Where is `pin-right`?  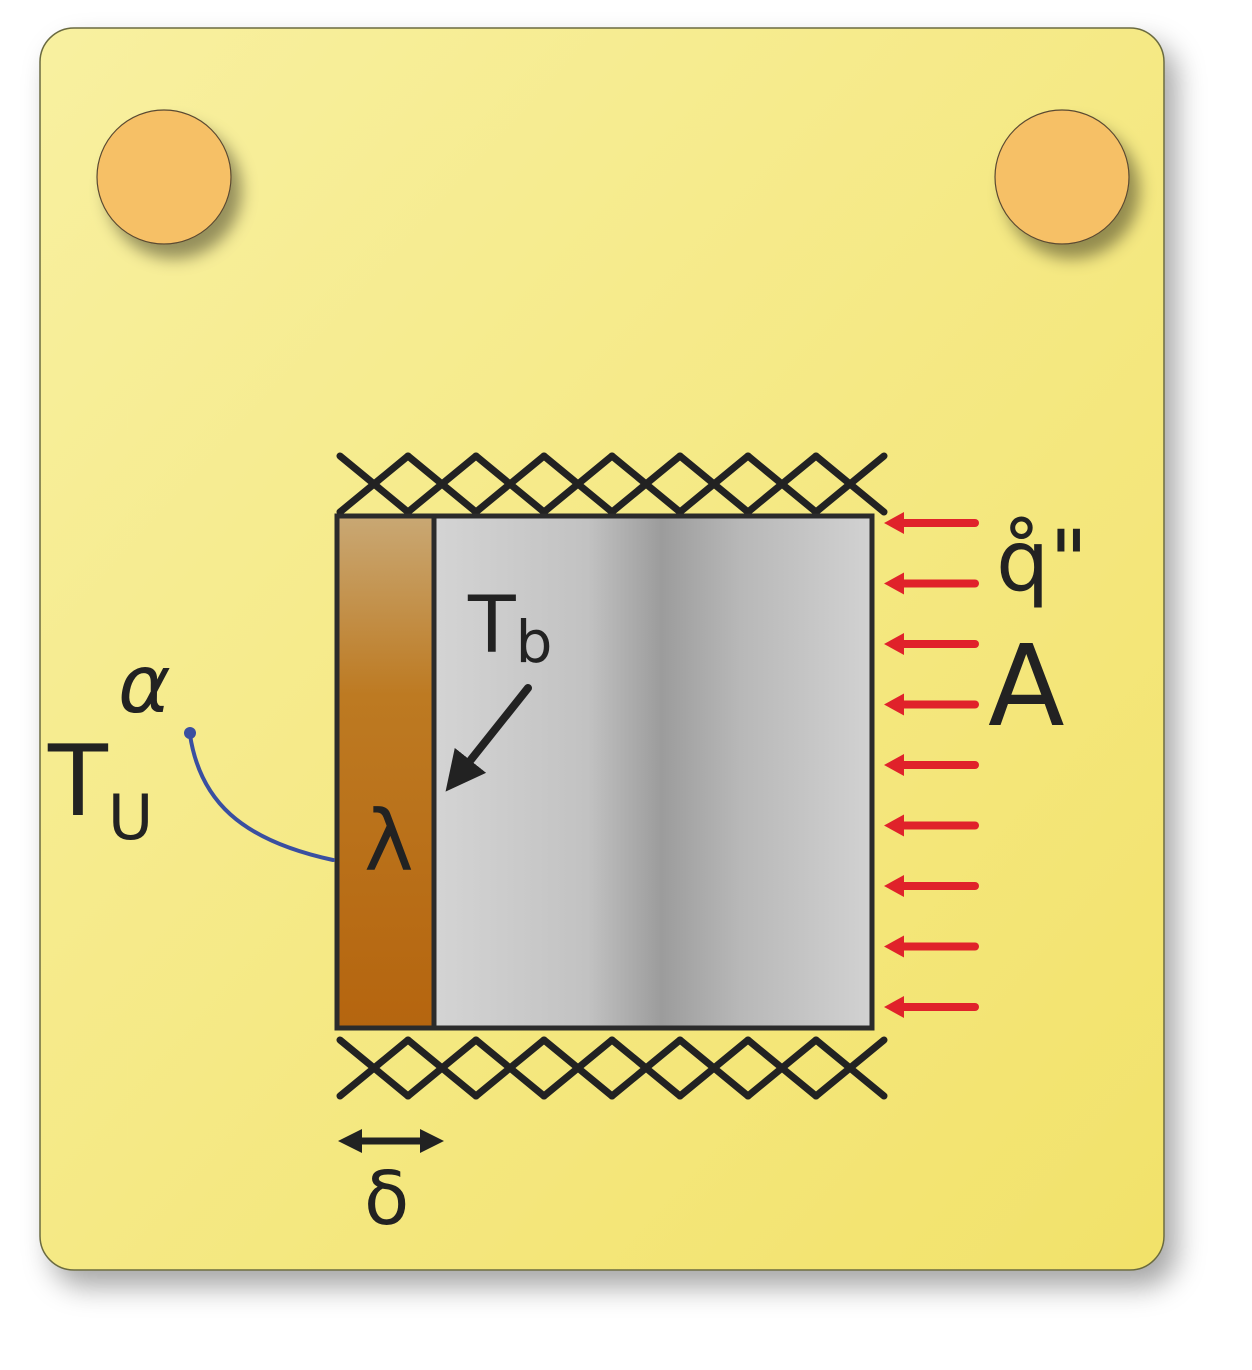
pin-right is located at coordinates (1062, 177).